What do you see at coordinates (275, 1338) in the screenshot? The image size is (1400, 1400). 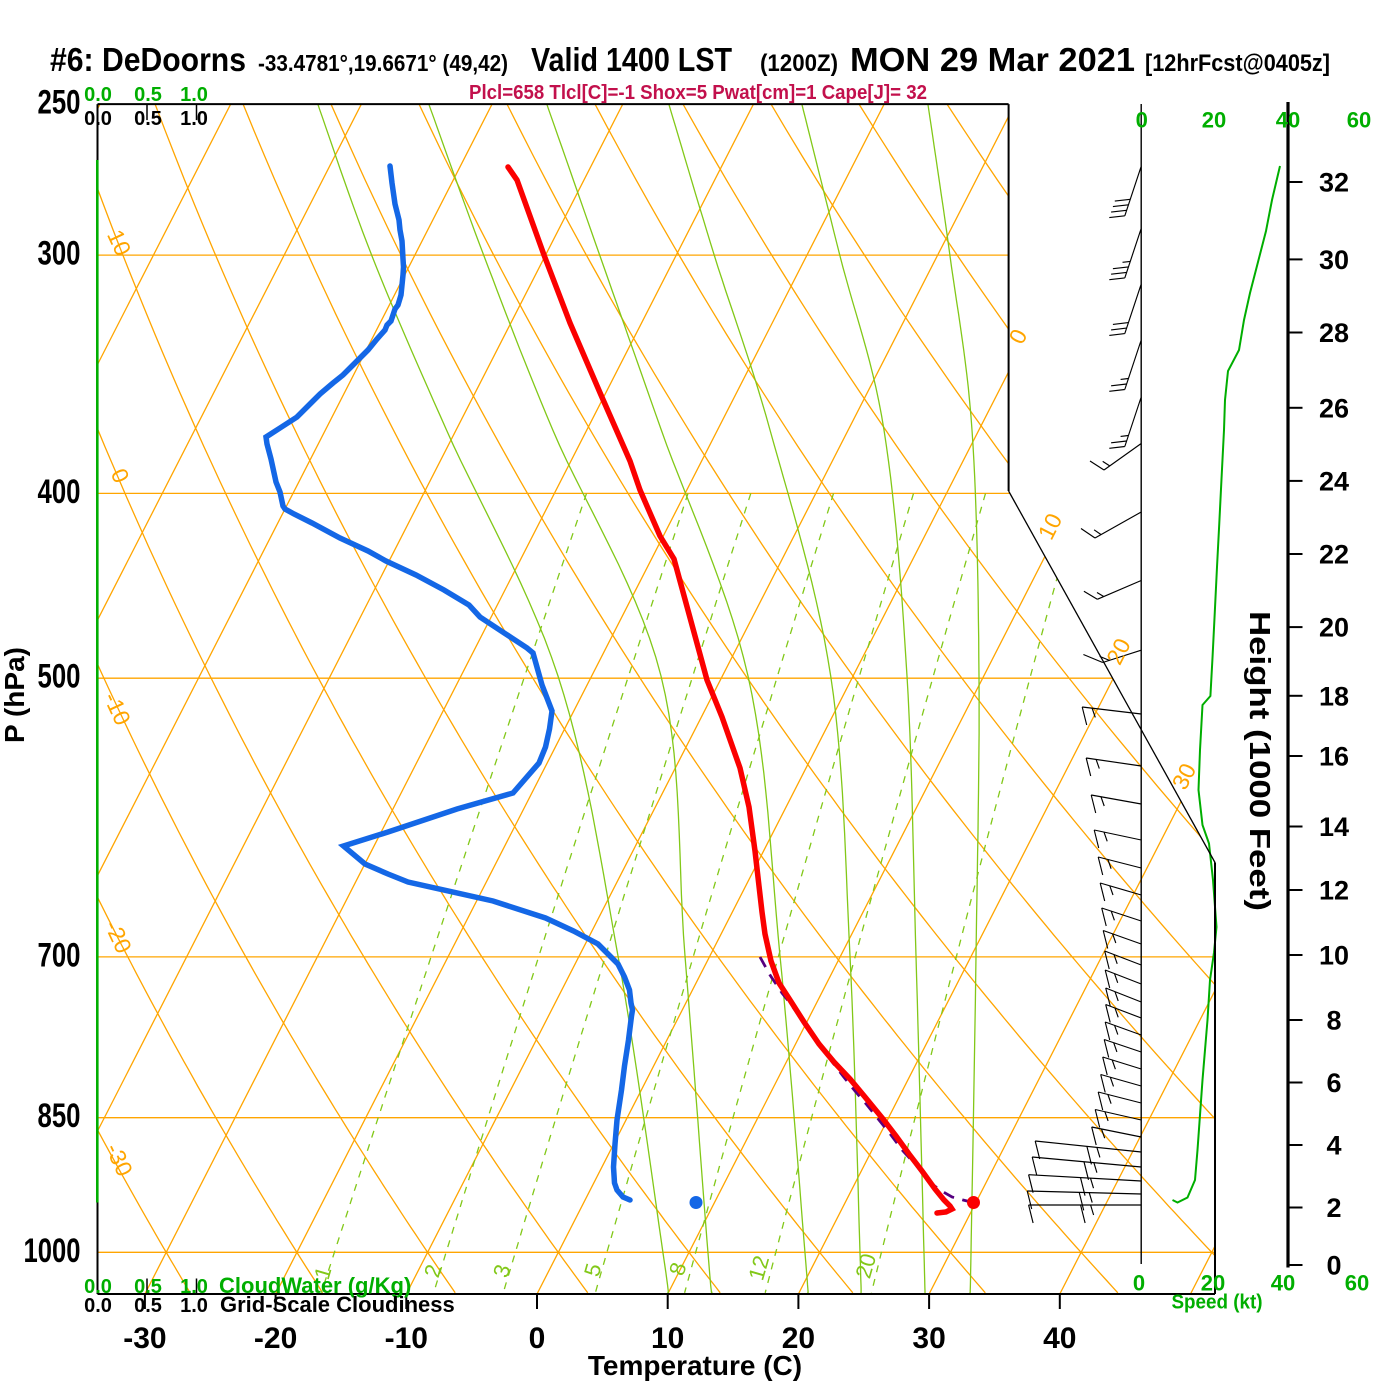 I see `svg-text: -20` at bounding box center [275, 1338].